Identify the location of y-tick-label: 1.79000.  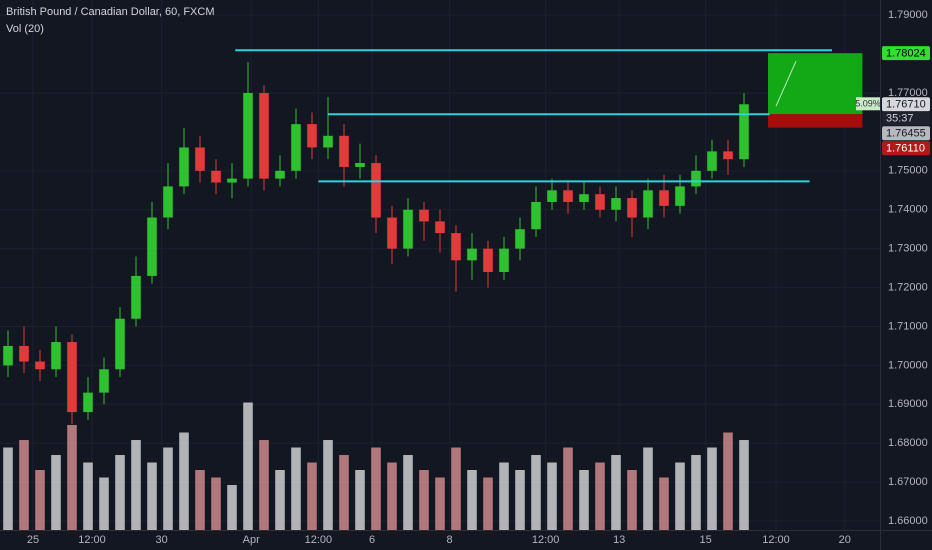
(908, 15).